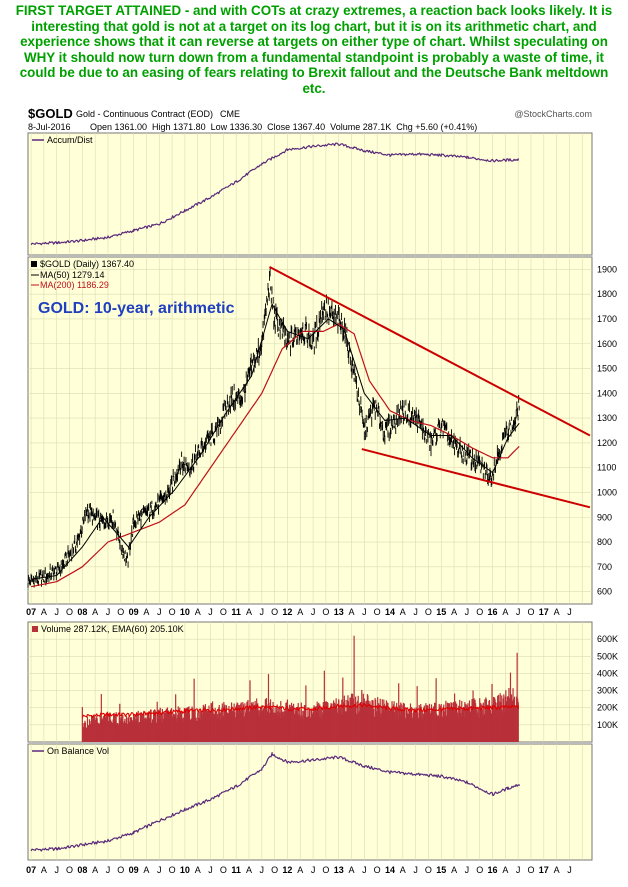 The width and height of the screenshot is (628, 887). I want to click on trendline, so click(430, 351).